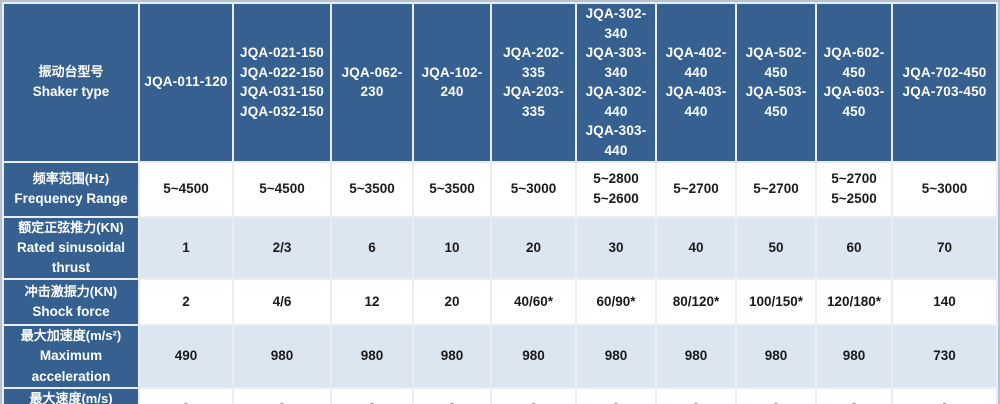 The height and width of the screenshot is (404, 1000). Describe the element at coordinates (533, 189) in the screenshot. I see `cell-frequency-4: 5~3000` at that location.